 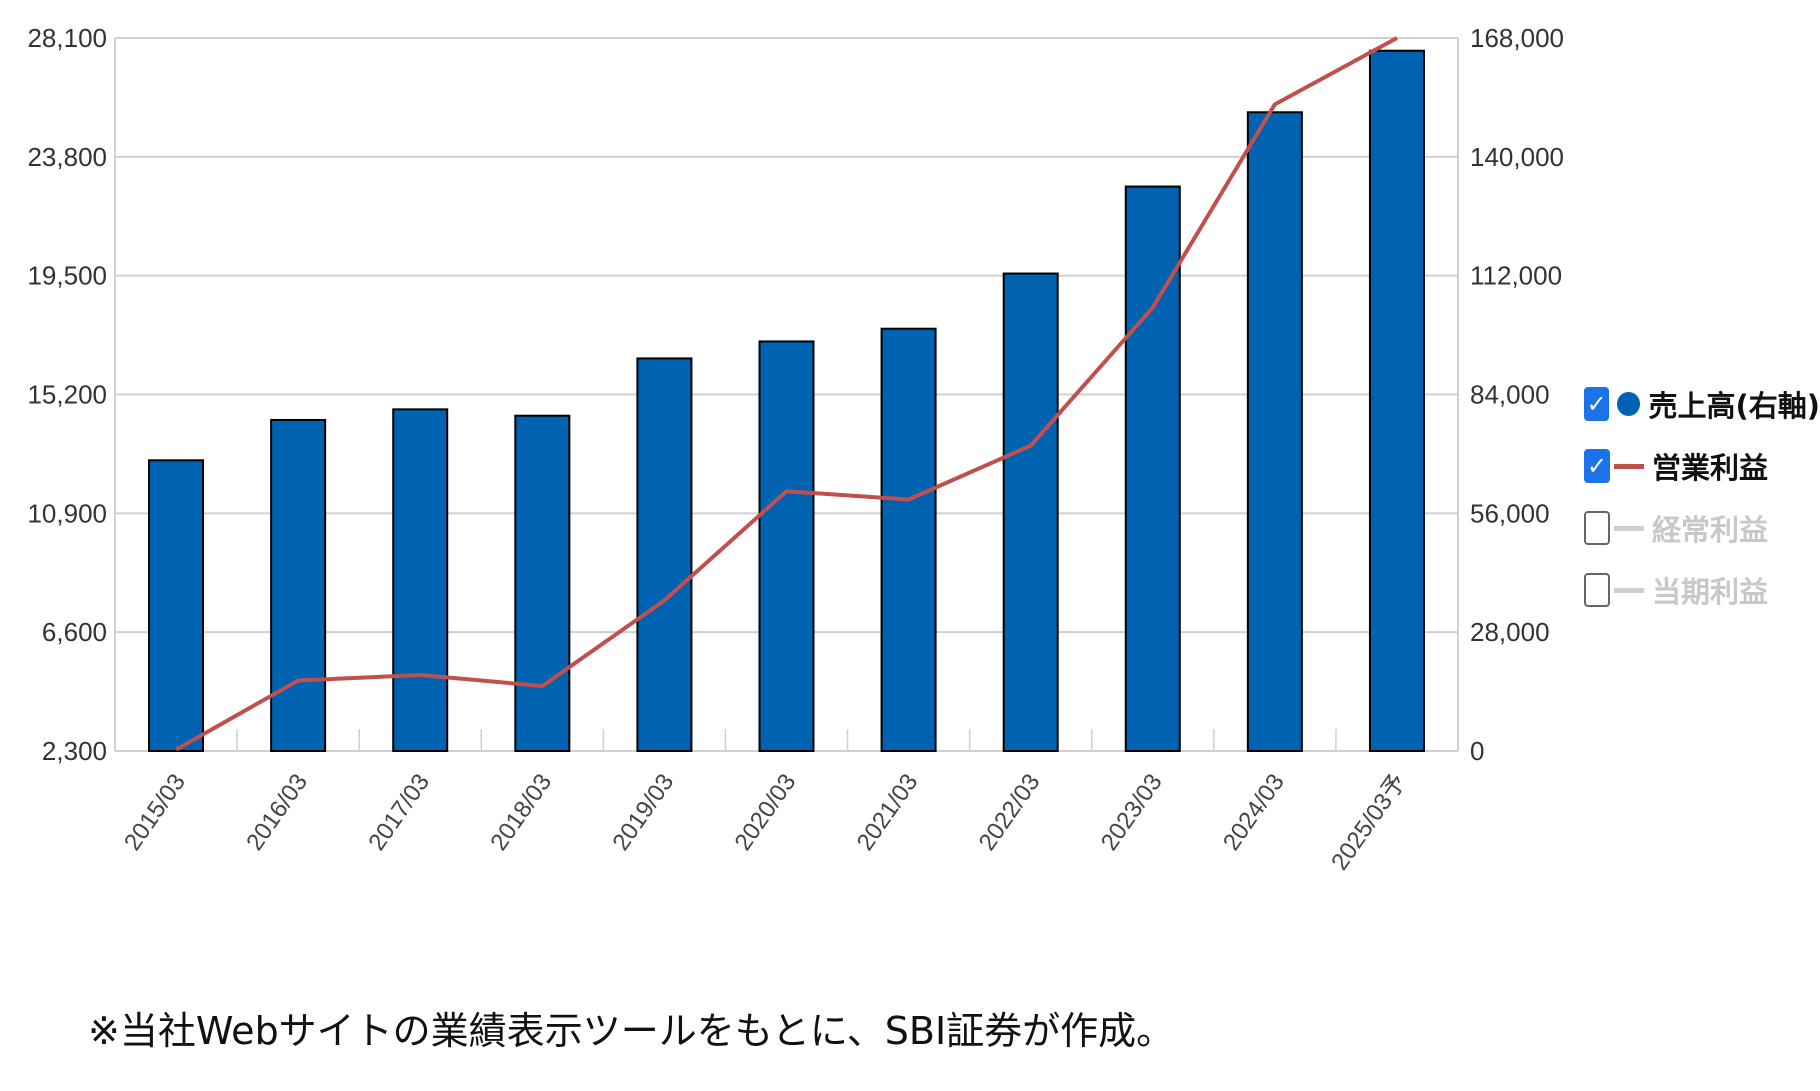 What do you see at coordinates (643, 812) in the screenshot?
I see `x-axis-tick-label: 2019/03` at bounding box center [643, 812].